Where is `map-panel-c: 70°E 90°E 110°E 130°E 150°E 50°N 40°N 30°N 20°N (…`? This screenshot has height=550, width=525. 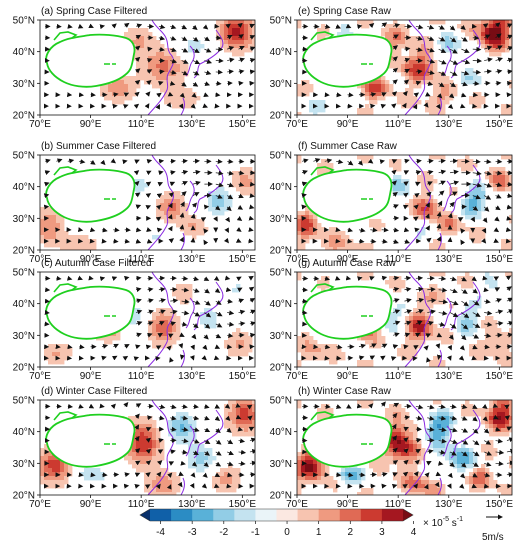 map-panel-c: 70°E 90°E 110°E 130°E 150°E 50°N 40°N 30°N 20°N (… is located at coordinates (135, 320).